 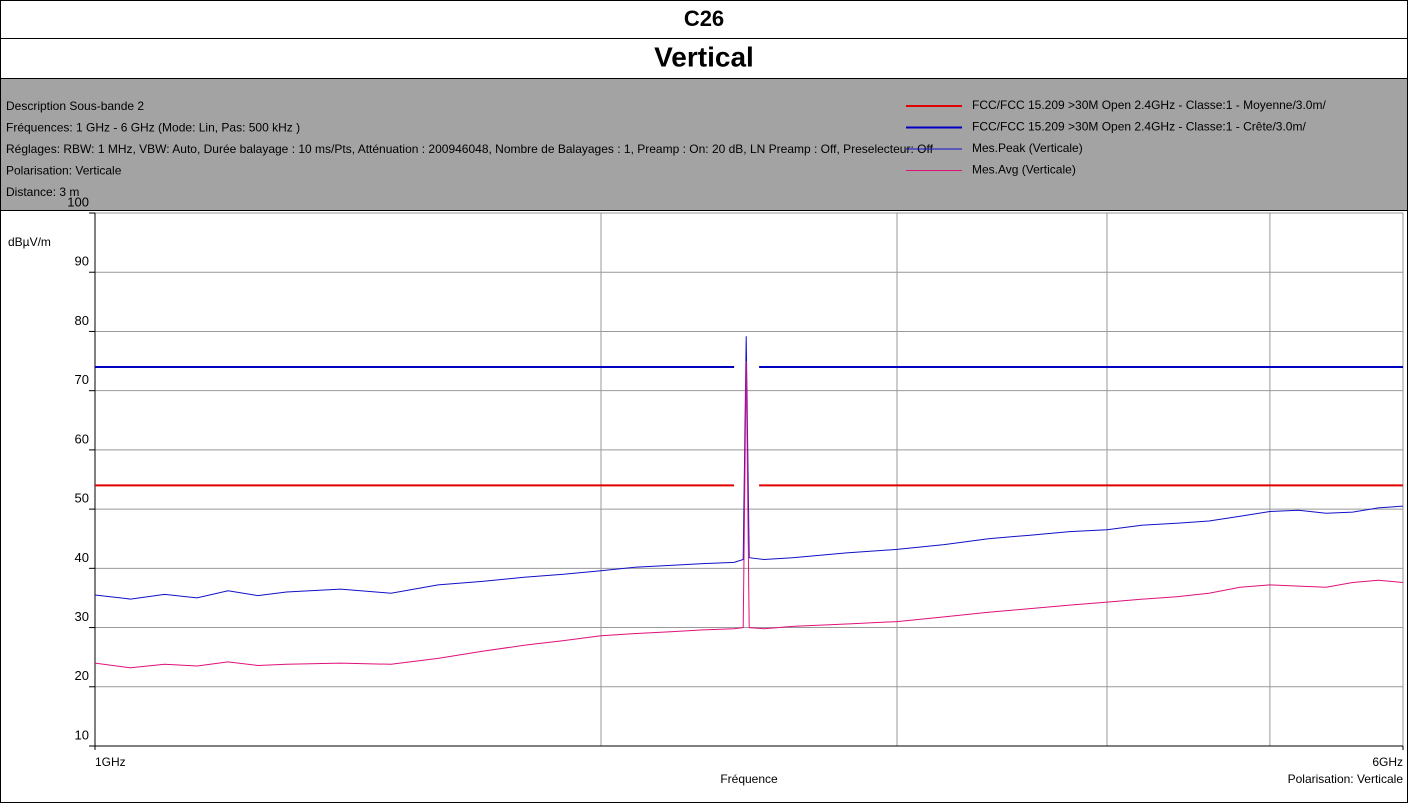 I want to click on subtitle: Vertical, so click(x=704, y=56).